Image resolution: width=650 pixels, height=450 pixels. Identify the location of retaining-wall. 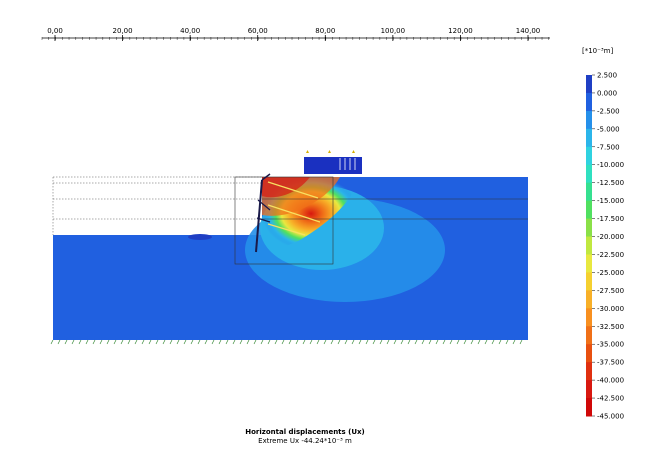
(263, 213).